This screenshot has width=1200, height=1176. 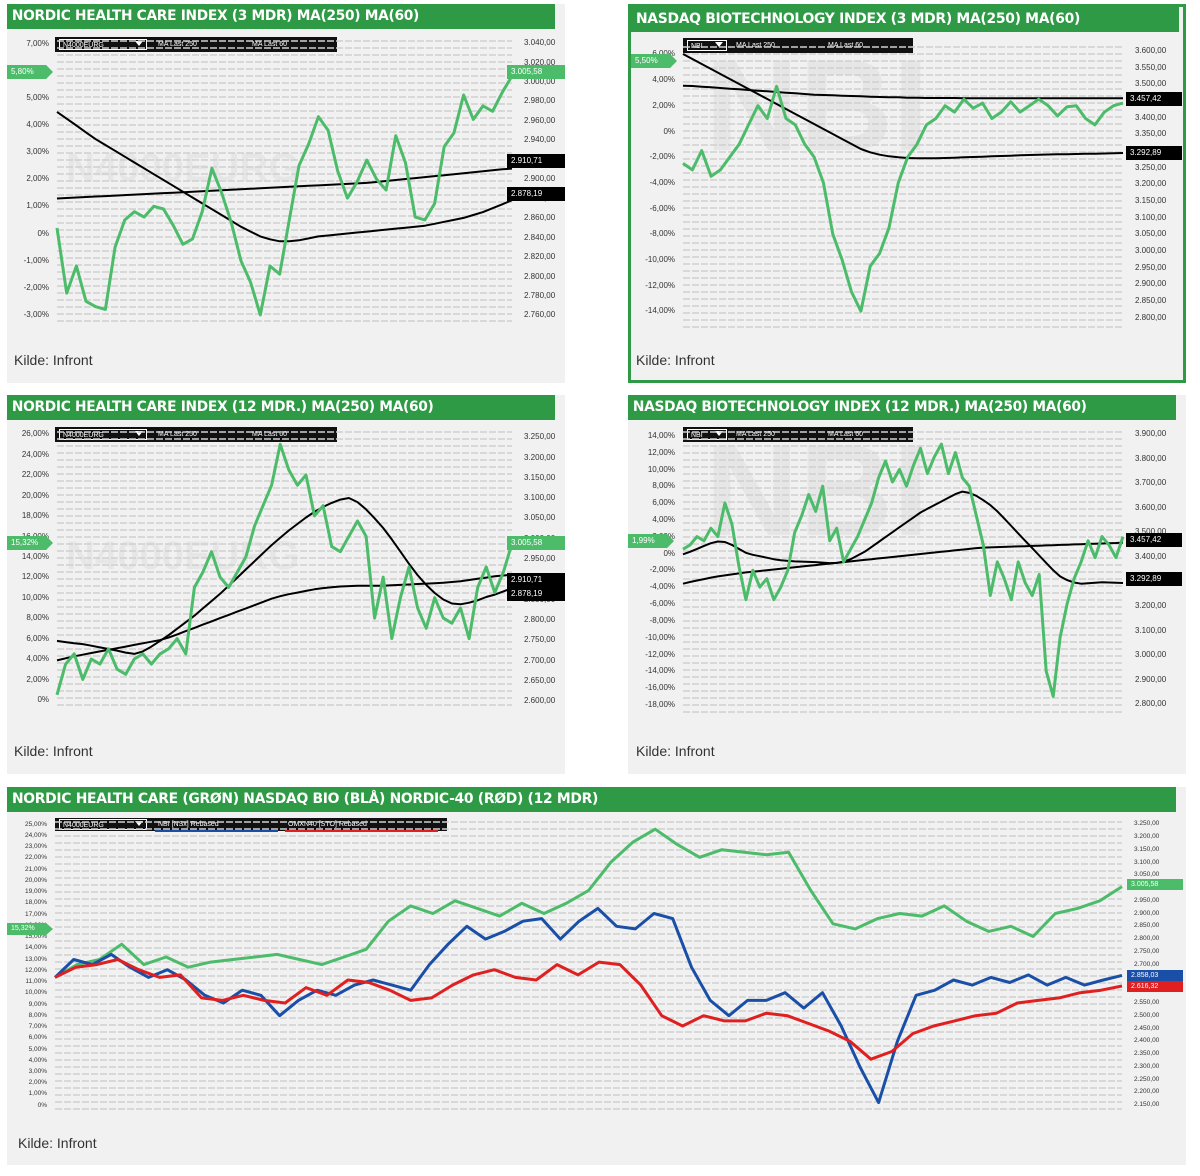 I want to click on left-axis-tick: 11,00%, so click(x=36, y=982).